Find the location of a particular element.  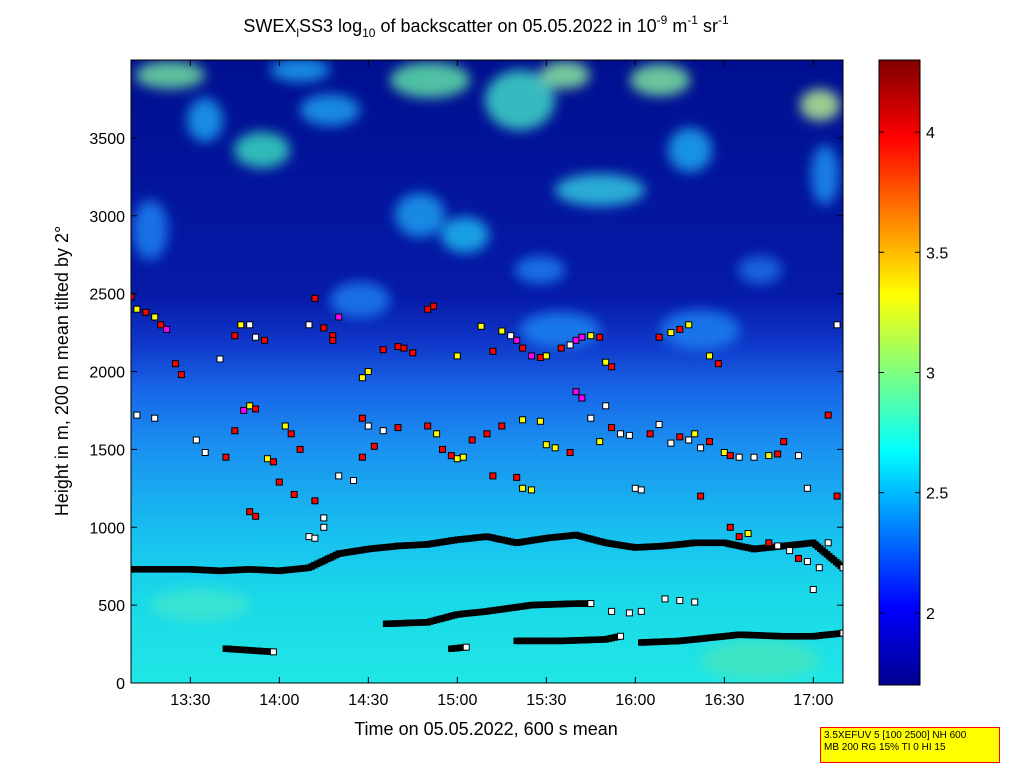

y-tick-label: 3500 is located at coordinates (107, 139).